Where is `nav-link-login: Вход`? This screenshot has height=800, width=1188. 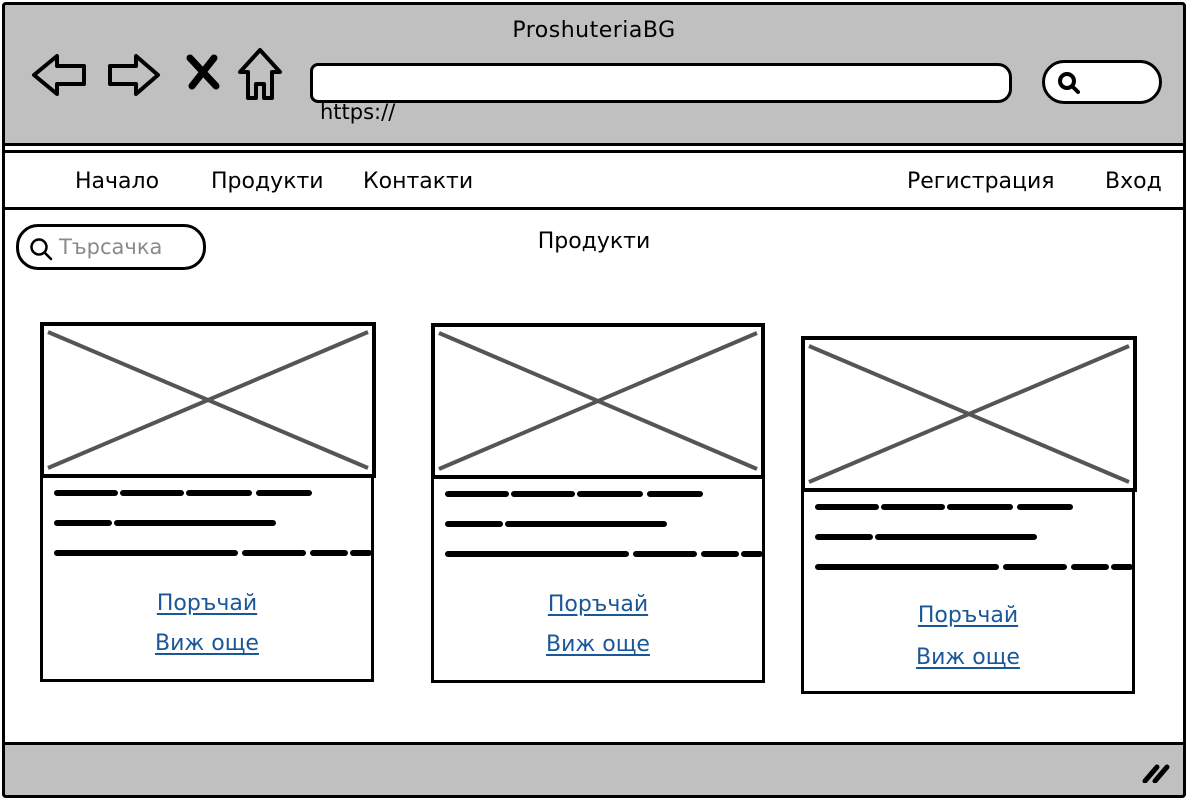
nav-link-login: Вход is located at coordinates (1133, 181).